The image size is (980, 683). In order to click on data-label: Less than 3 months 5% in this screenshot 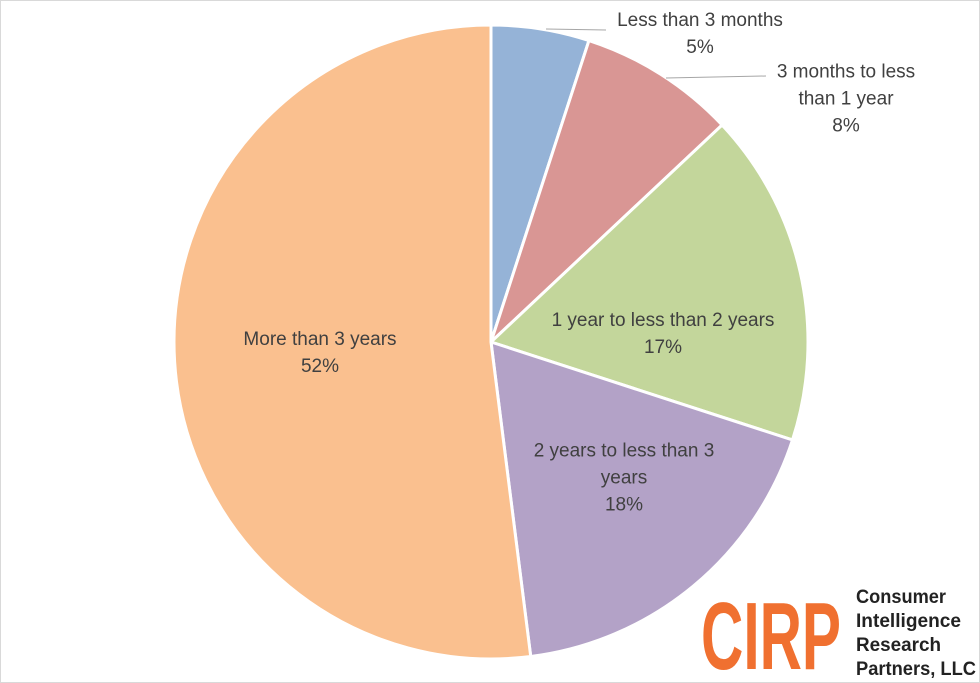, I will do `click(700, 34)`.